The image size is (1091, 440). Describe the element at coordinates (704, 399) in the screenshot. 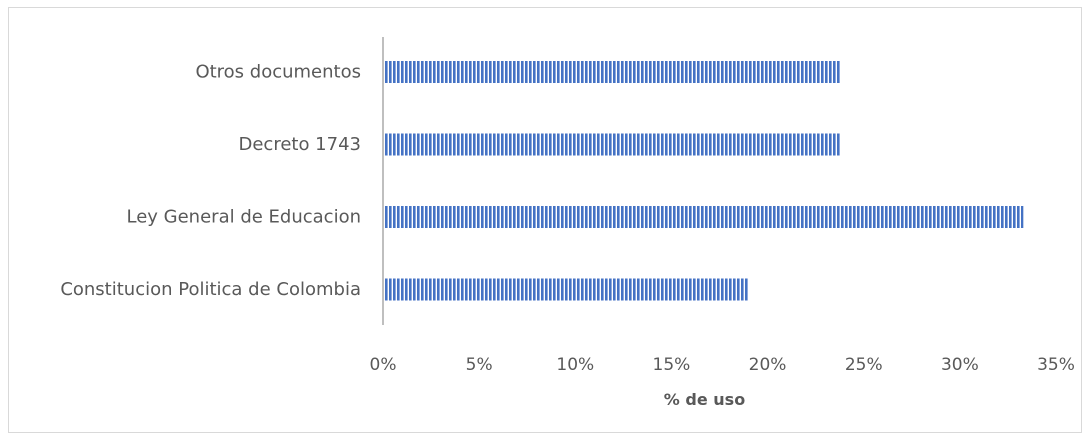

I see `x-axis-title: % de uso` at that location.